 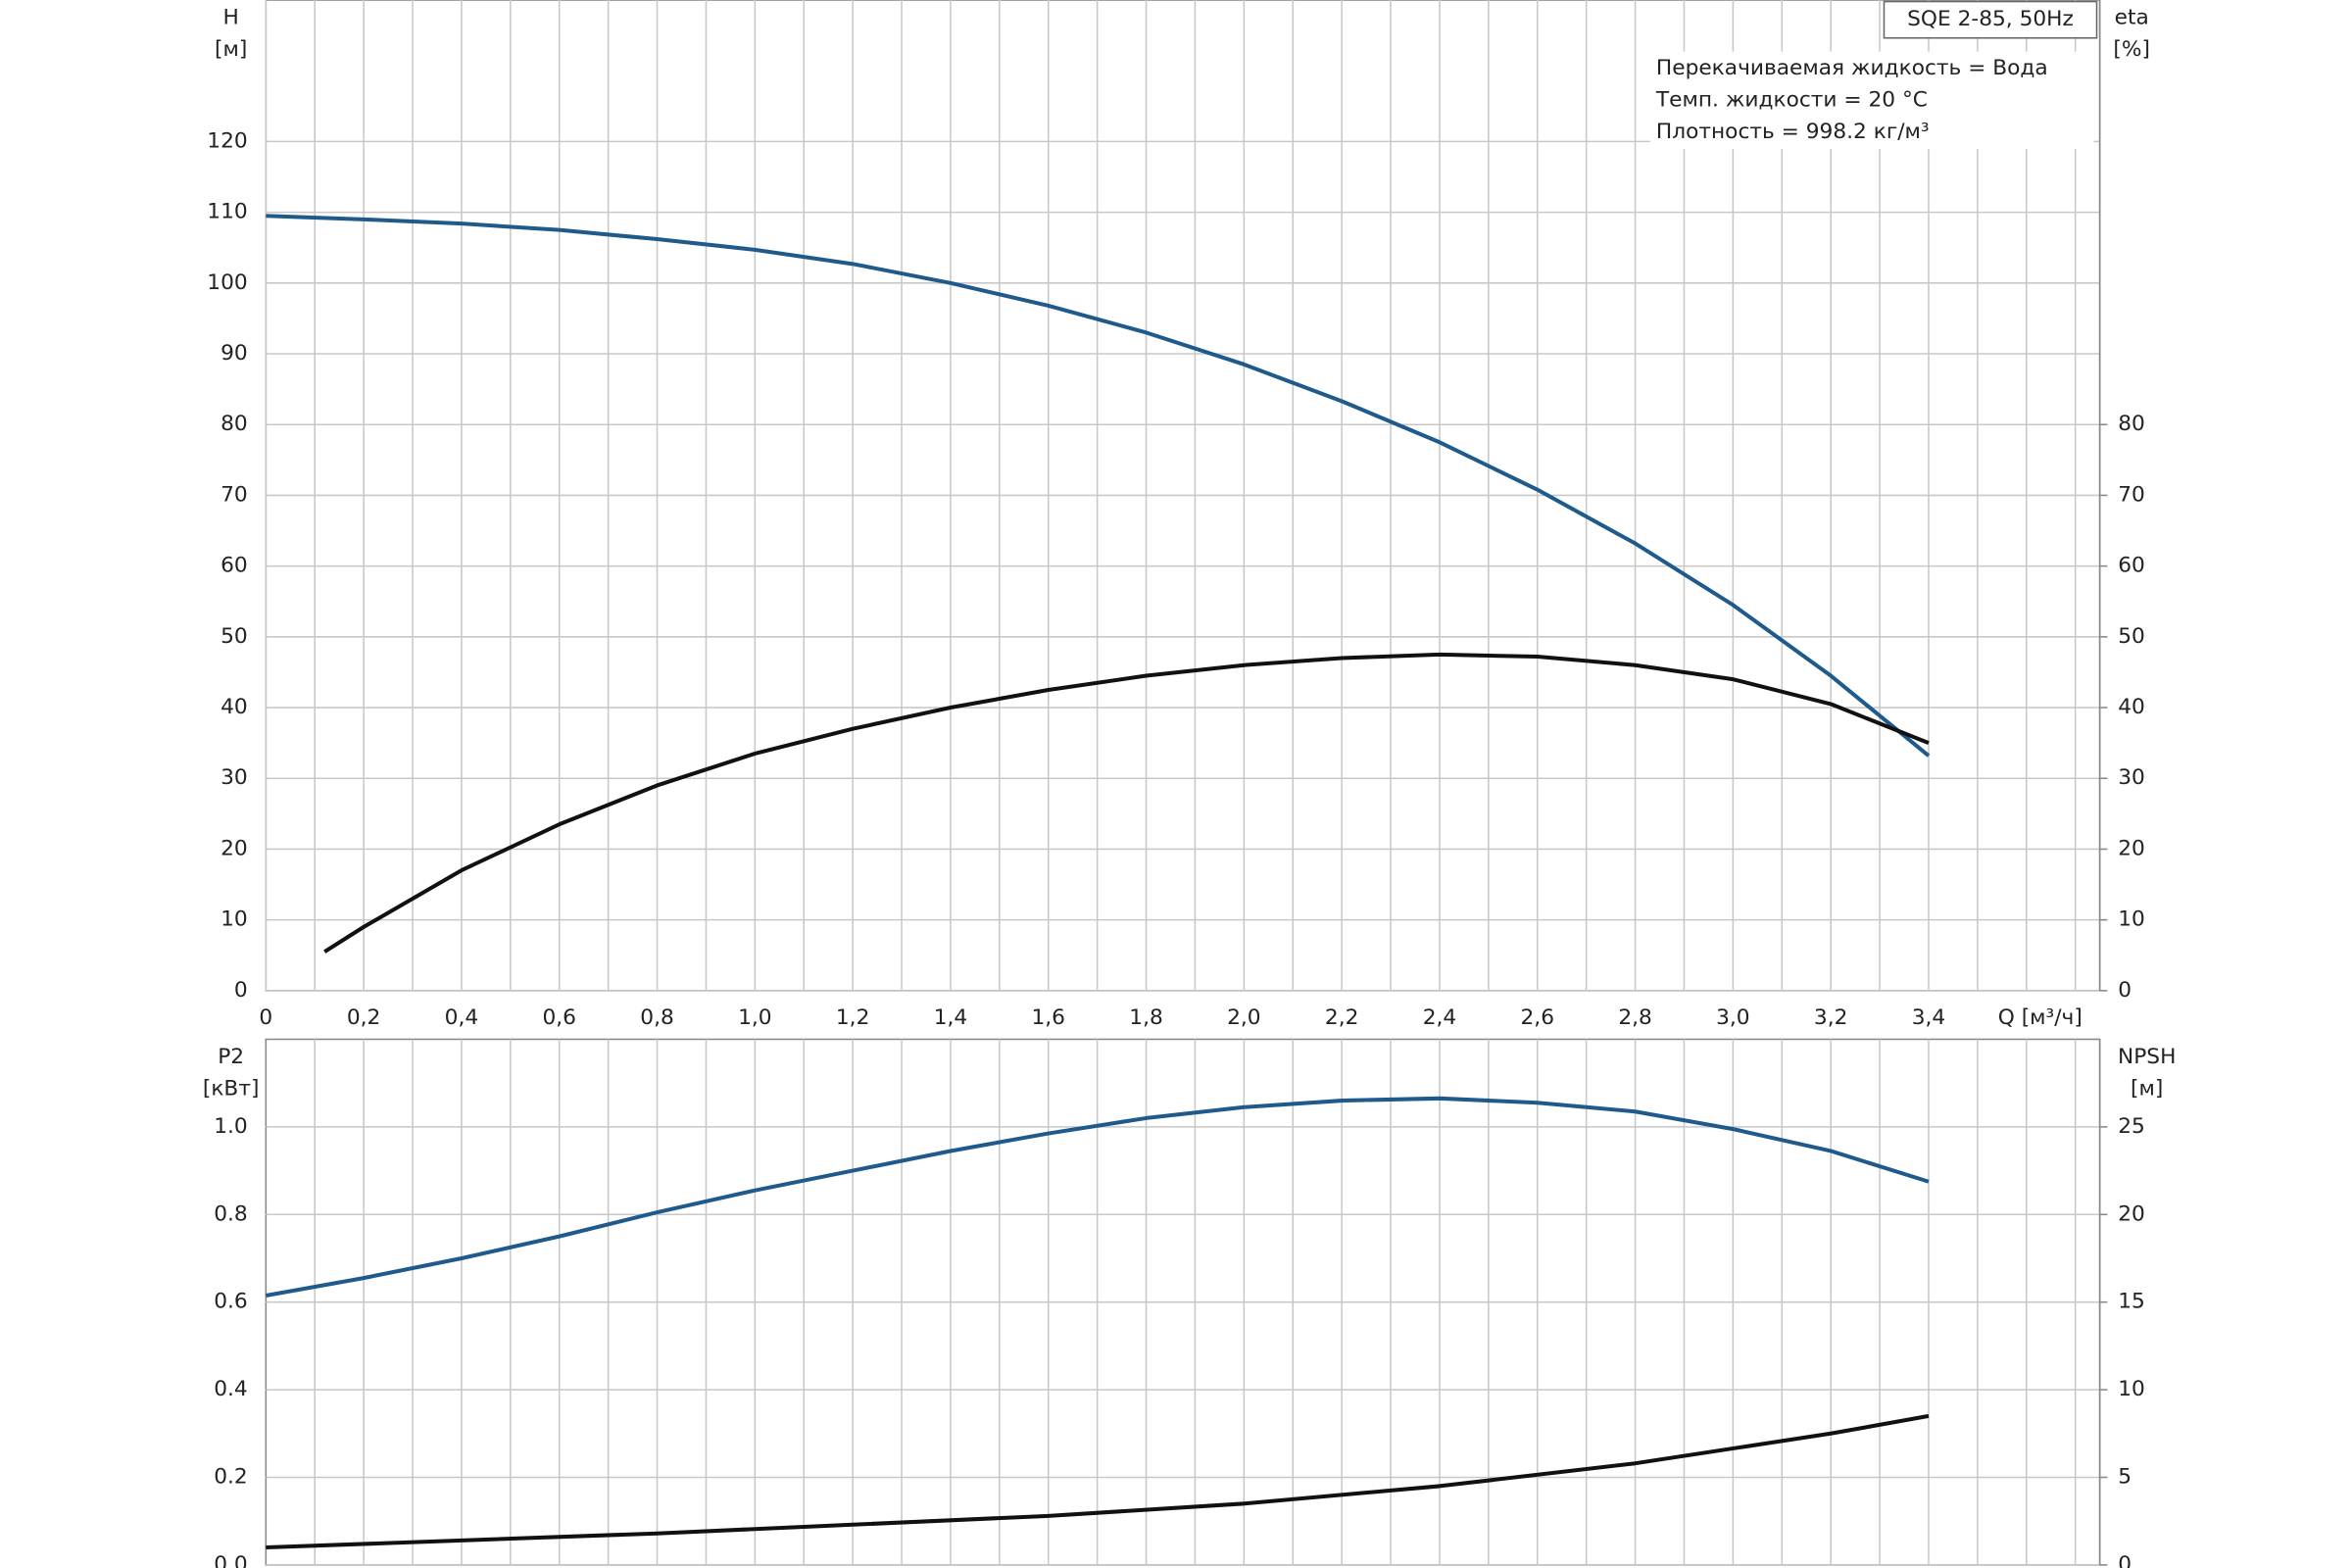 What do you see at coordinates (227, 282) in the screenshot?
I see `y-tick-label: 100` at bounding box center [227, 282].